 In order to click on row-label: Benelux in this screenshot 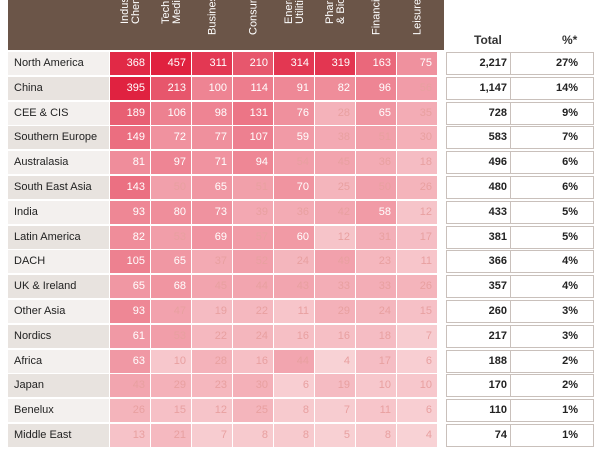, I will do `click(34, 410)`.